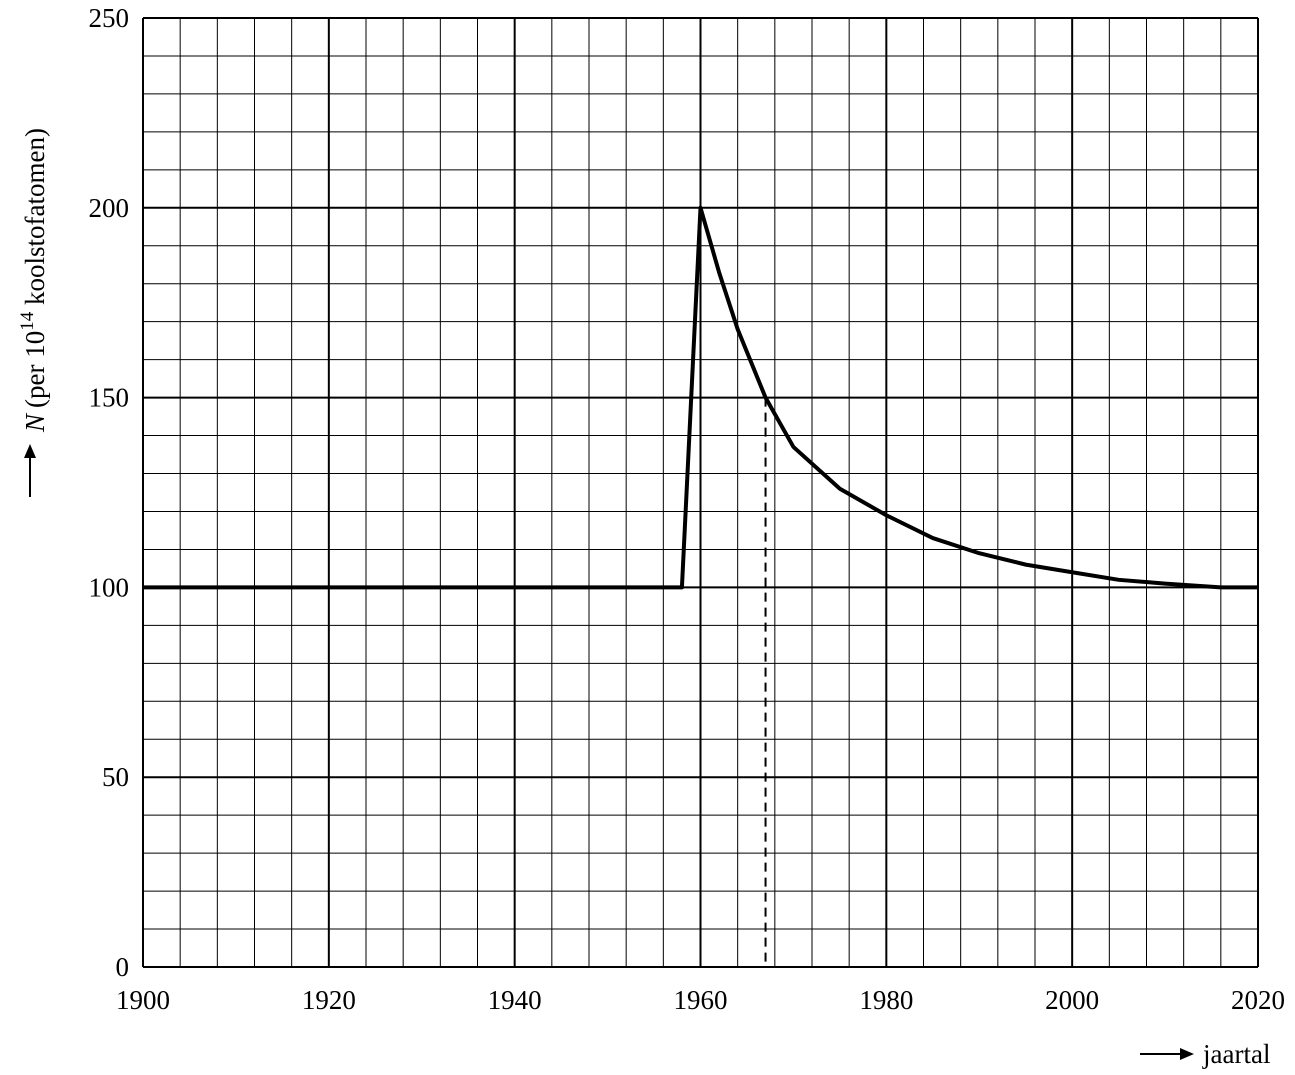  Describe the element at coordinates (886, 1000) in the screenshot. I see `x-tick-label: 1980` at that location.